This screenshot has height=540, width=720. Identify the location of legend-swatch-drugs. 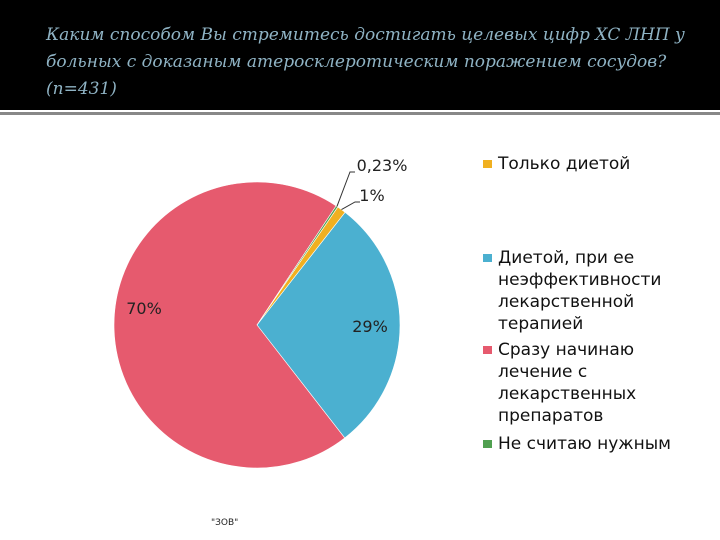
(487, 350).